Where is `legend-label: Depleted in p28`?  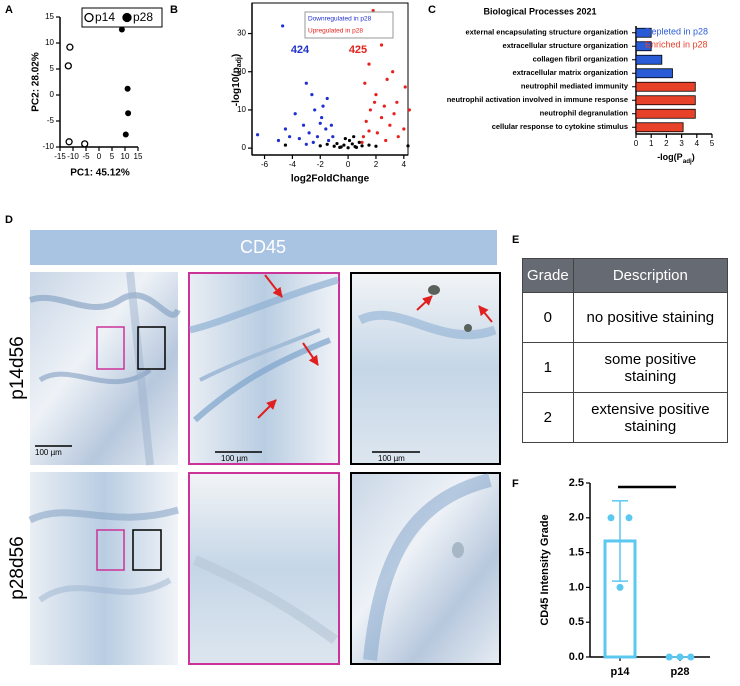
legend-label: Depleted in p28 is located at coordinates (676, 31).